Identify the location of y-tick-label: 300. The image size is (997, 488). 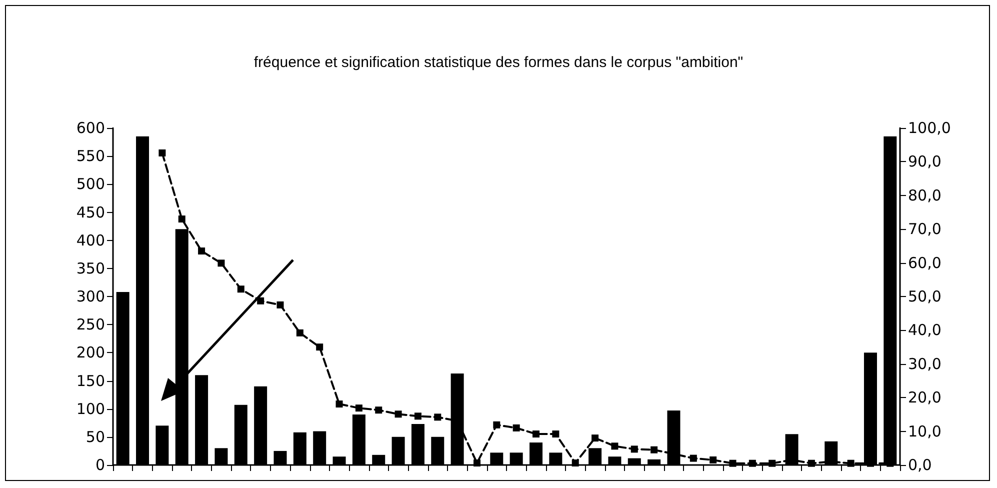
(90, 297).